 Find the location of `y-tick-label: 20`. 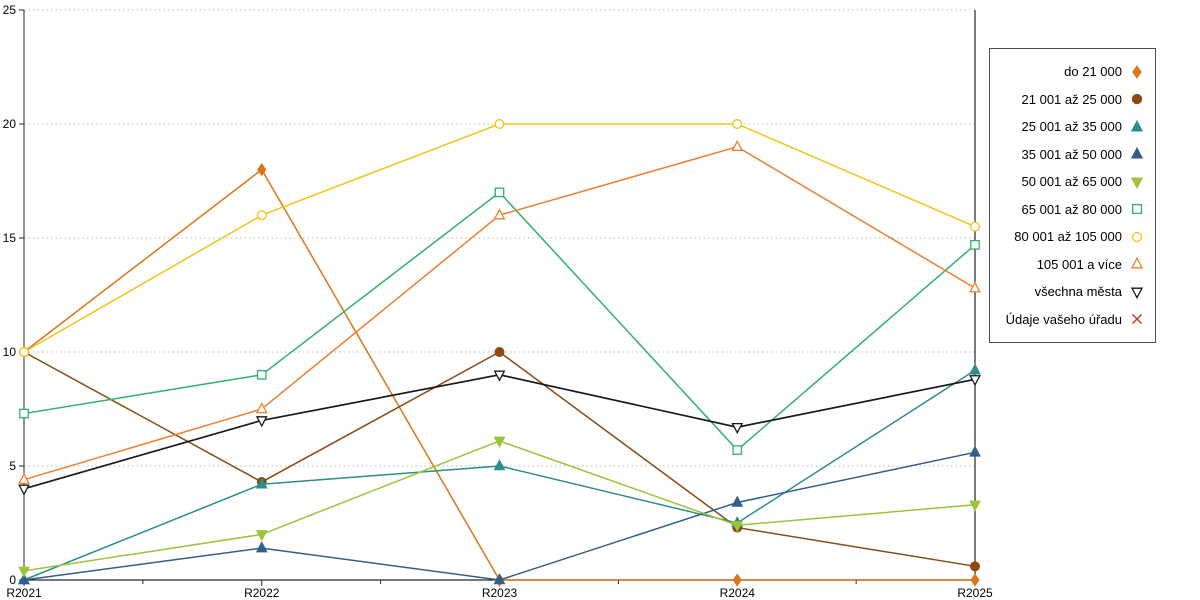

y-tick-label: 20 is located at coordinates (10, 124).